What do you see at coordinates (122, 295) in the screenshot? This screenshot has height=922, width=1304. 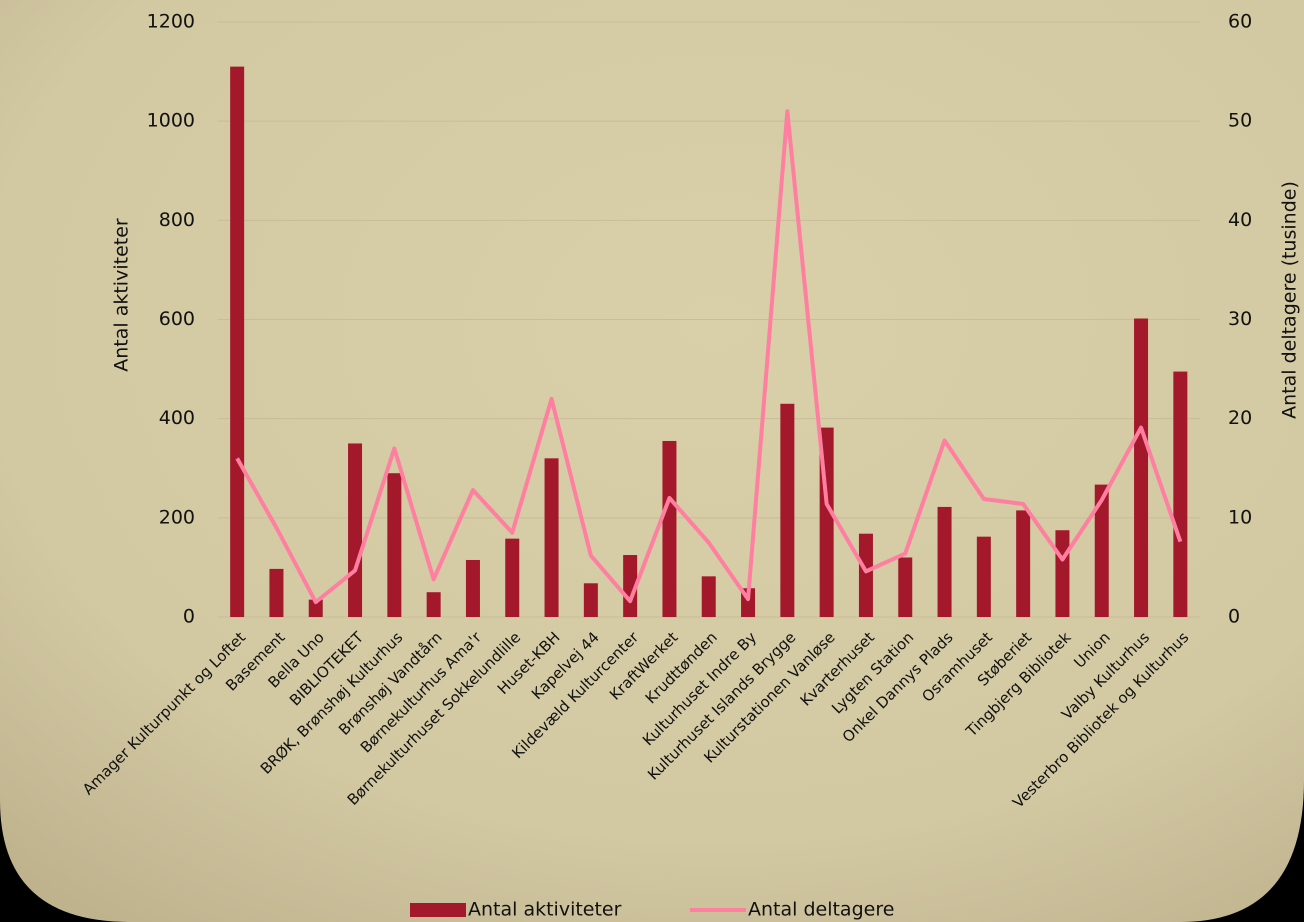 I see `y-axis-title: Antal aktiviteter` at bounding box center [122, 295].